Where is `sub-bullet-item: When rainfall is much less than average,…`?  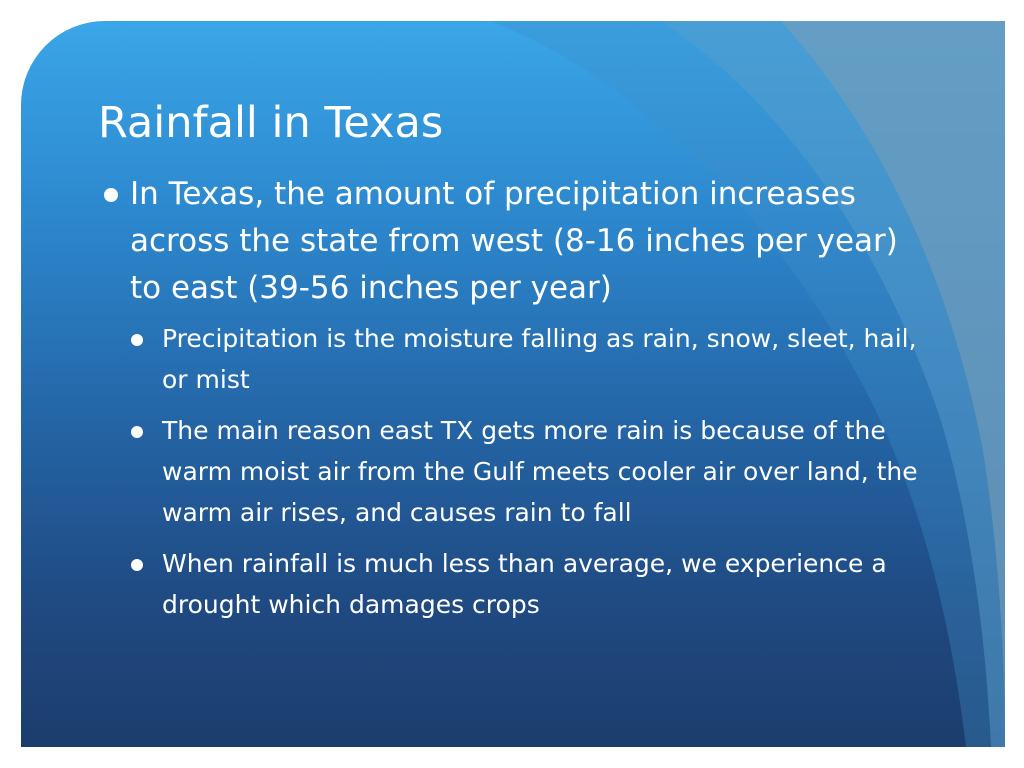 sub-bullet-item: When rainfall is much less than average,… is located at coordinates (530, 584).